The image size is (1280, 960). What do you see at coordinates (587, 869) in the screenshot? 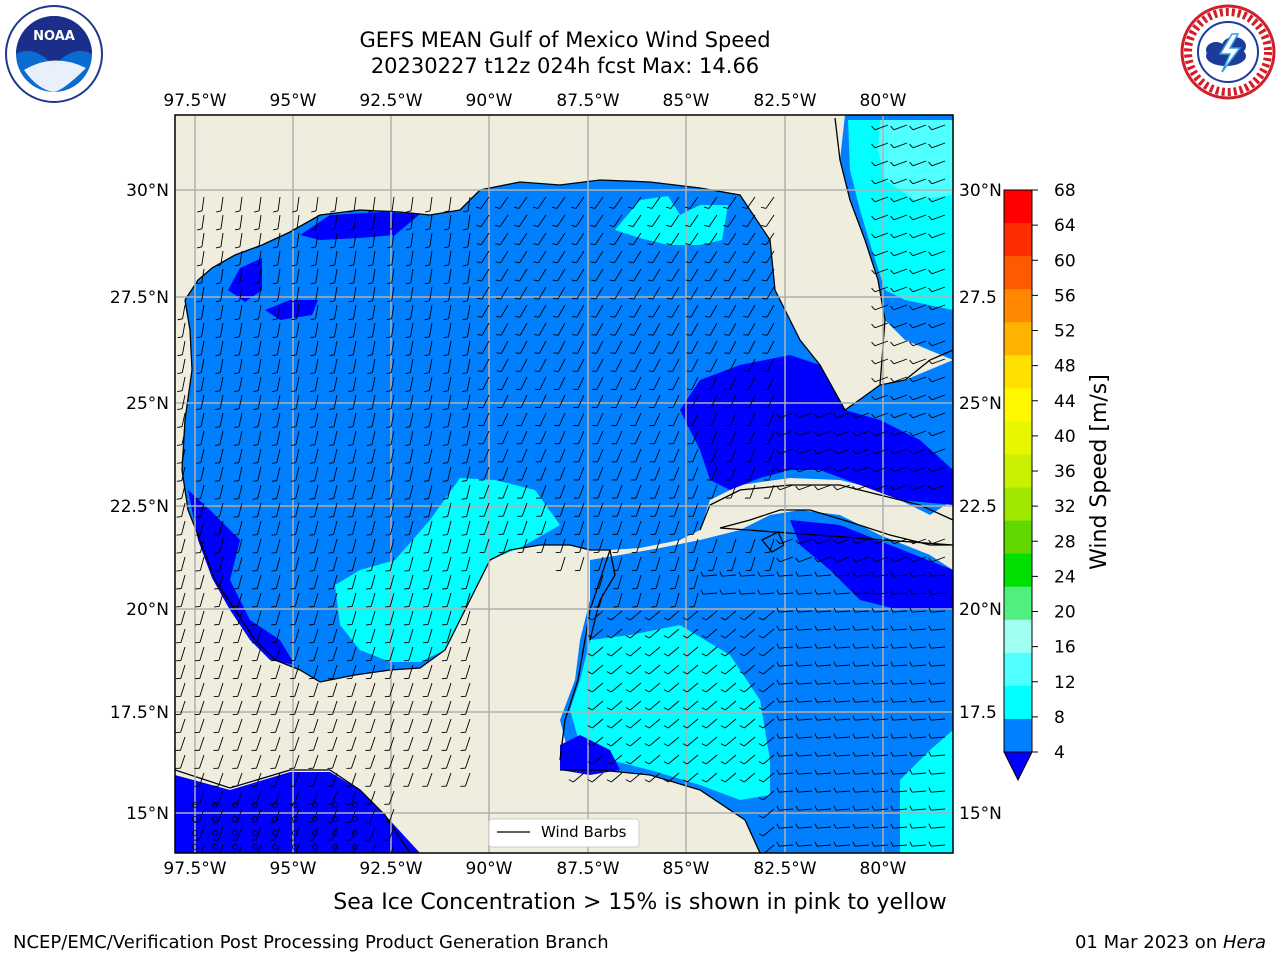
I see `lon-label-bottom: 87.5°W` at bounding box center [587, 869].